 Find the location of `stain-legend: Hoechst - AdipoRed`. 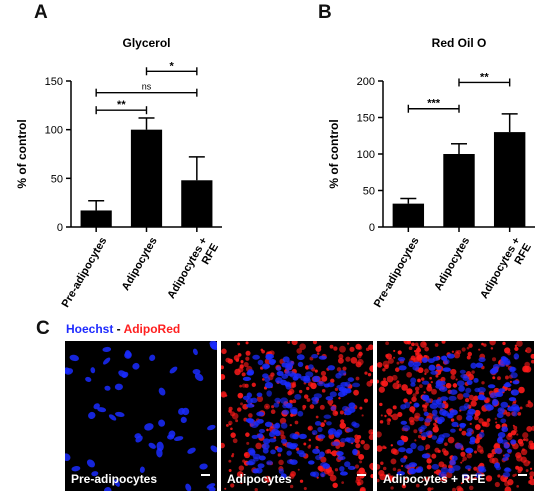

stain-legend: Hoechst - AdipoRed is located at coordinates (123, 329).